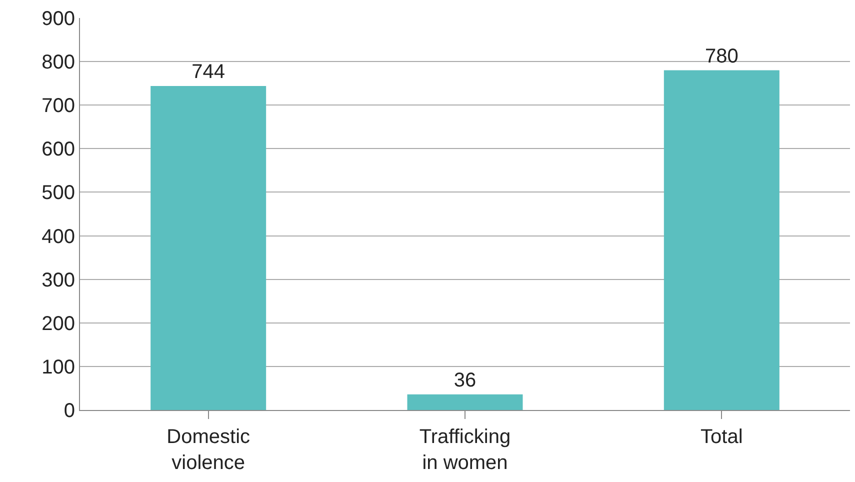  Describe the element at coordinates (58, 193) in the screenshot. I see `y-tick-label: 500` at that location.